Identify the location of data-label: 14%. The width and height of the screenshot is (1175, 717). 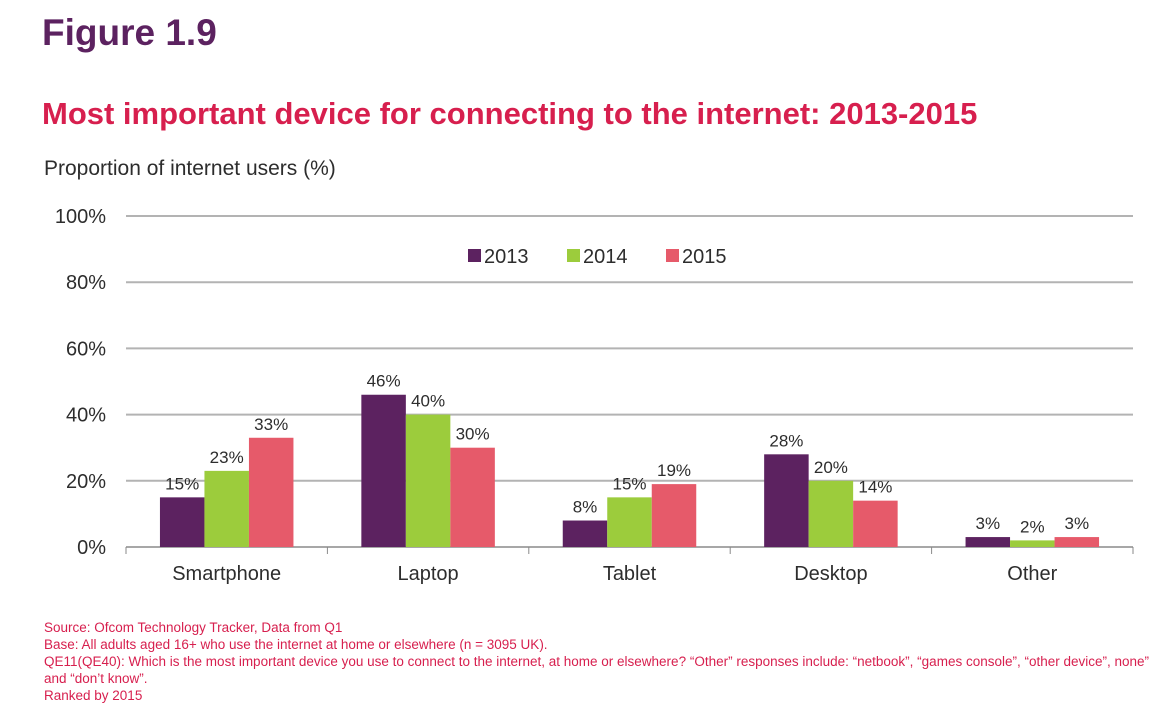
(875, 487).